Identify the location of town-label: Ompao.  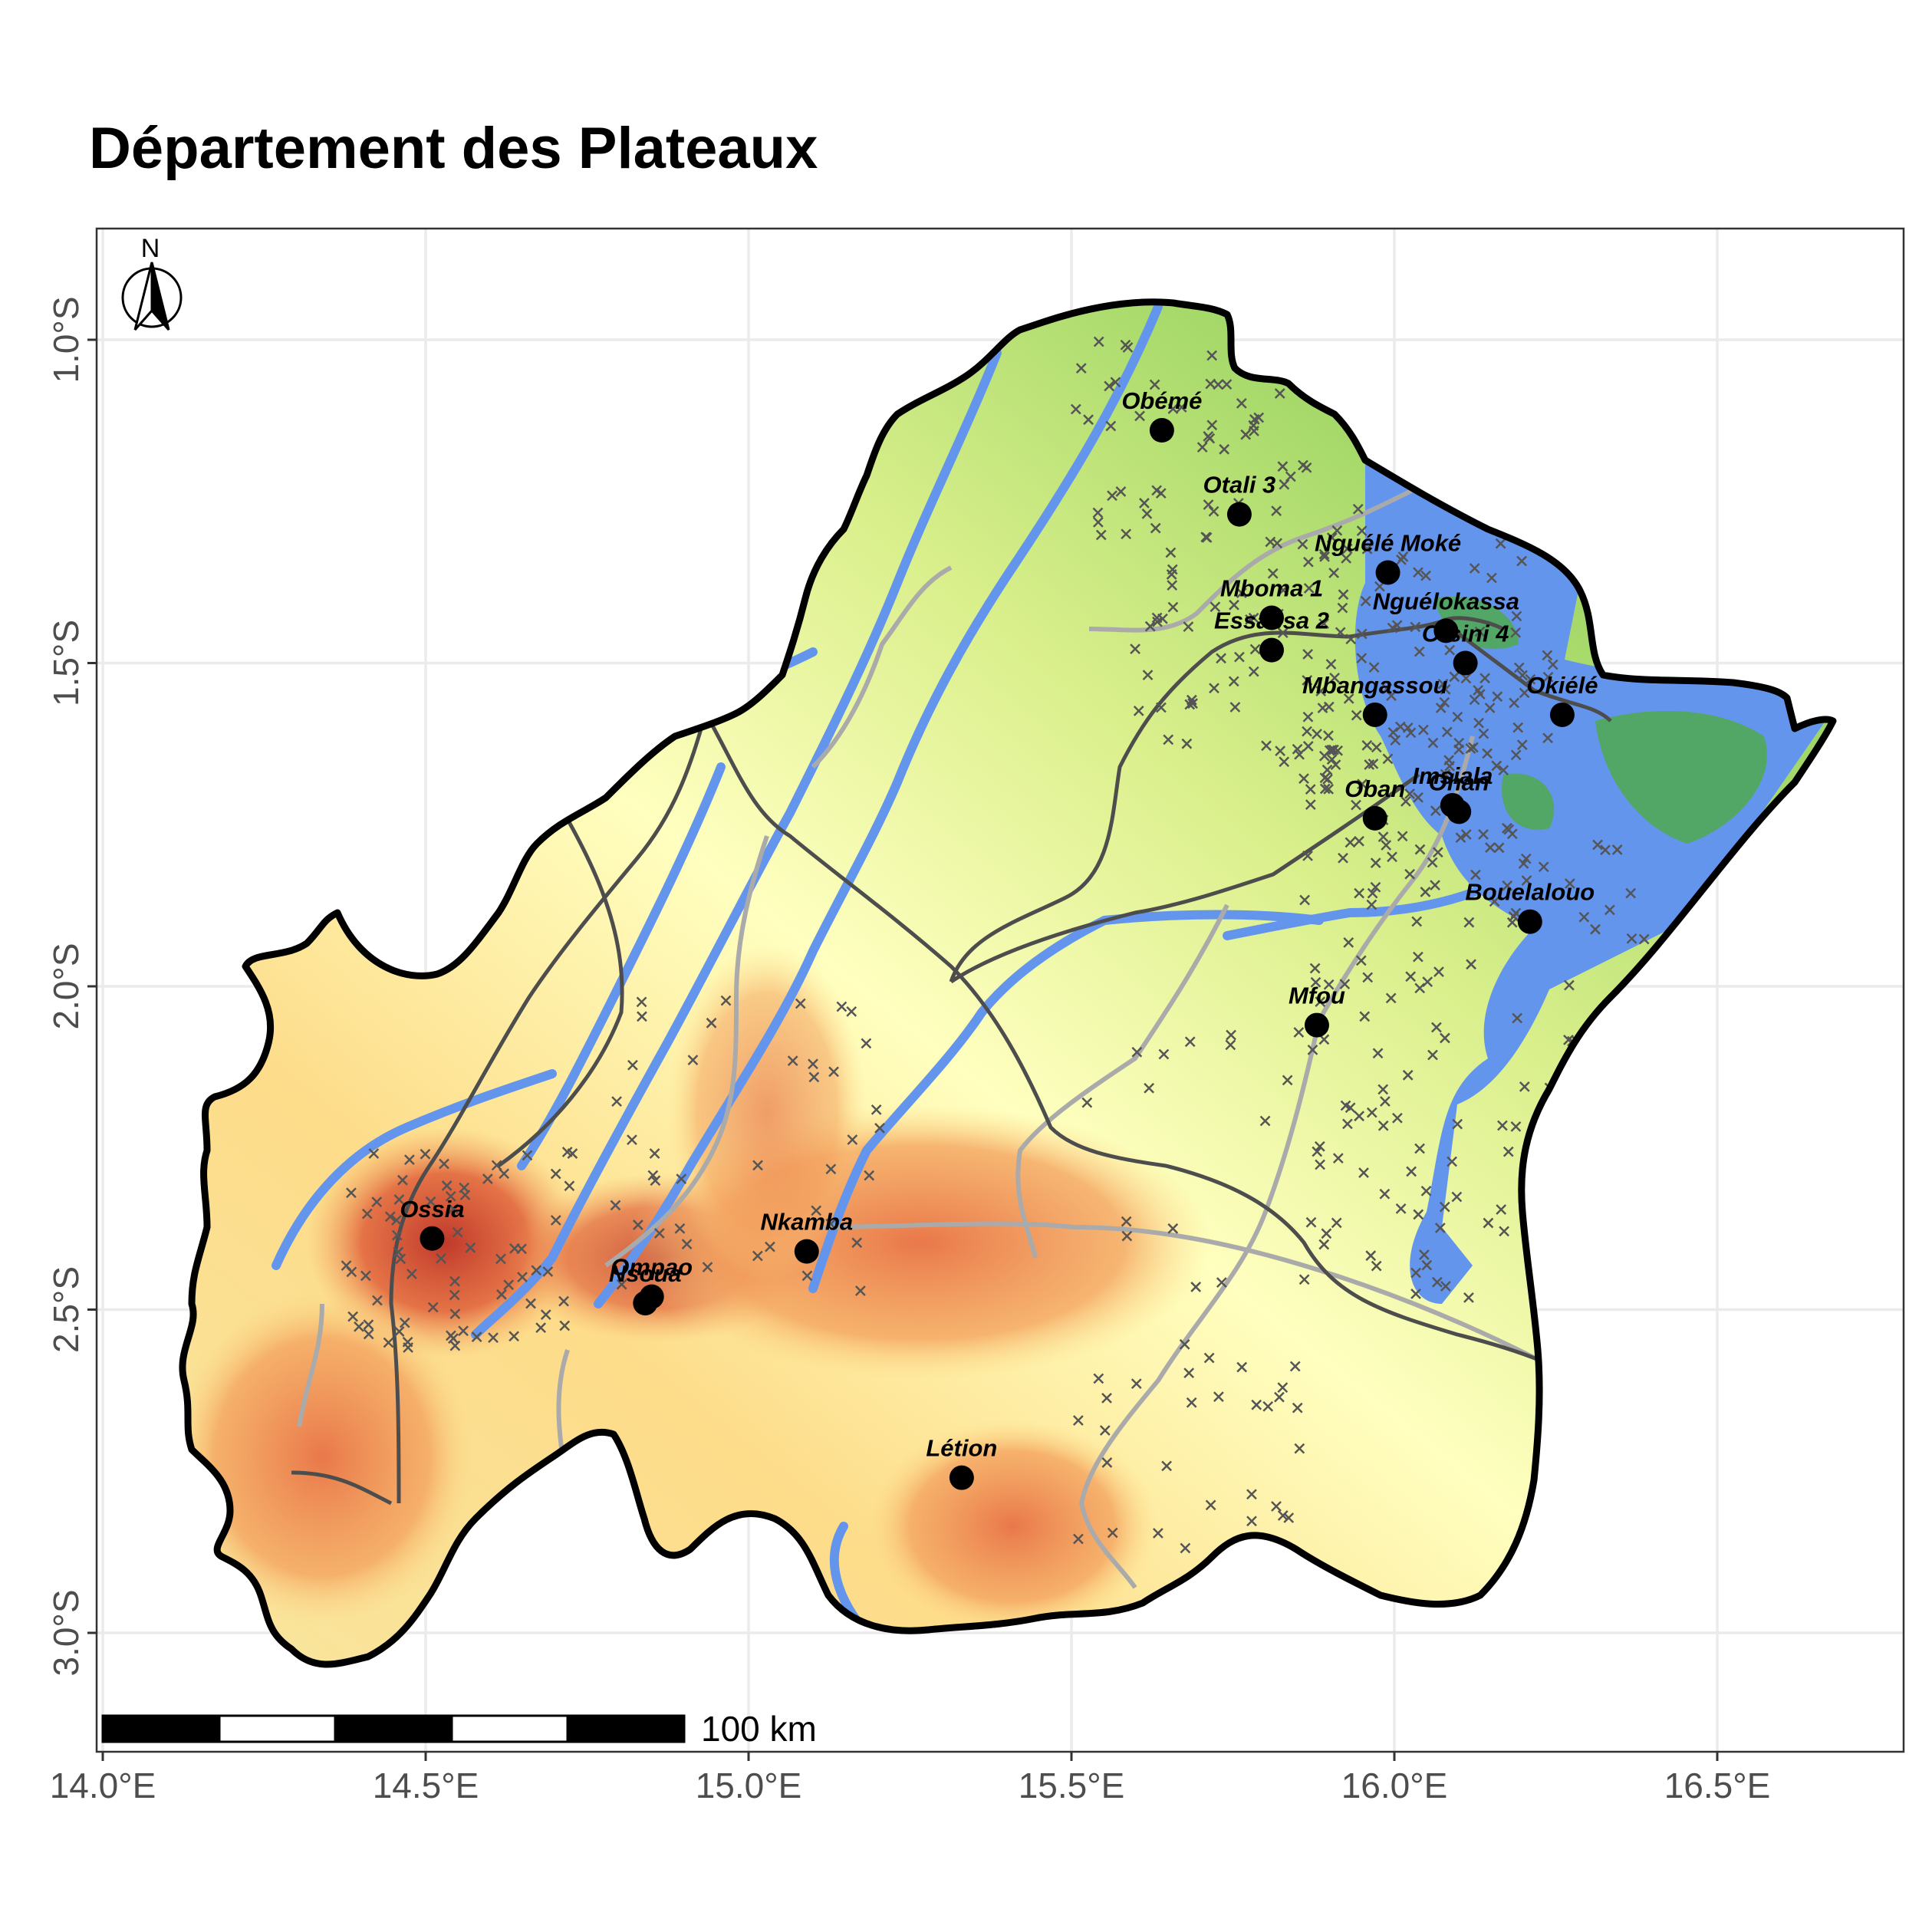
(652, 1267).